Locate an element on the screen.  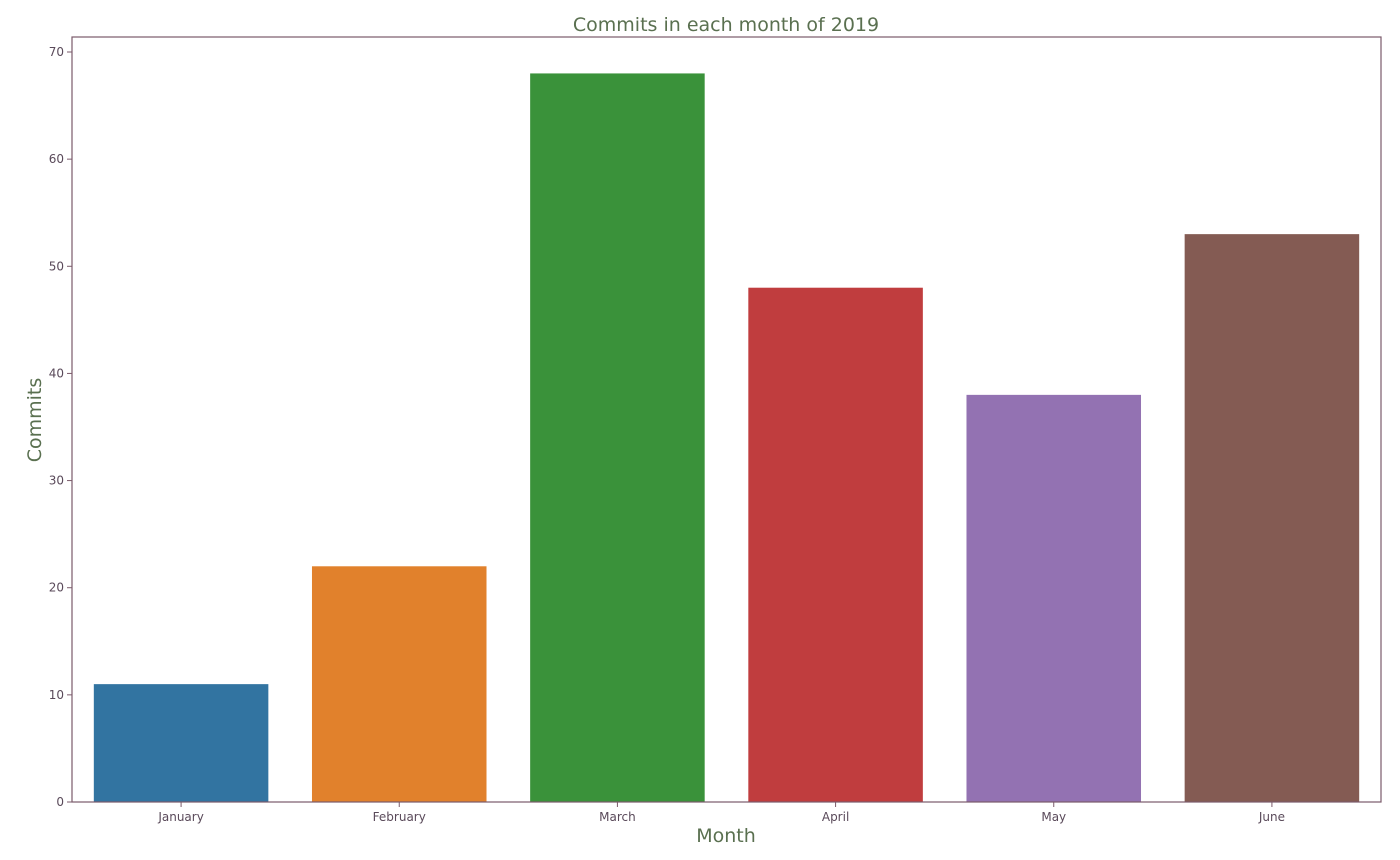
x-tick-label: May is located at coordinates (1053, 817).